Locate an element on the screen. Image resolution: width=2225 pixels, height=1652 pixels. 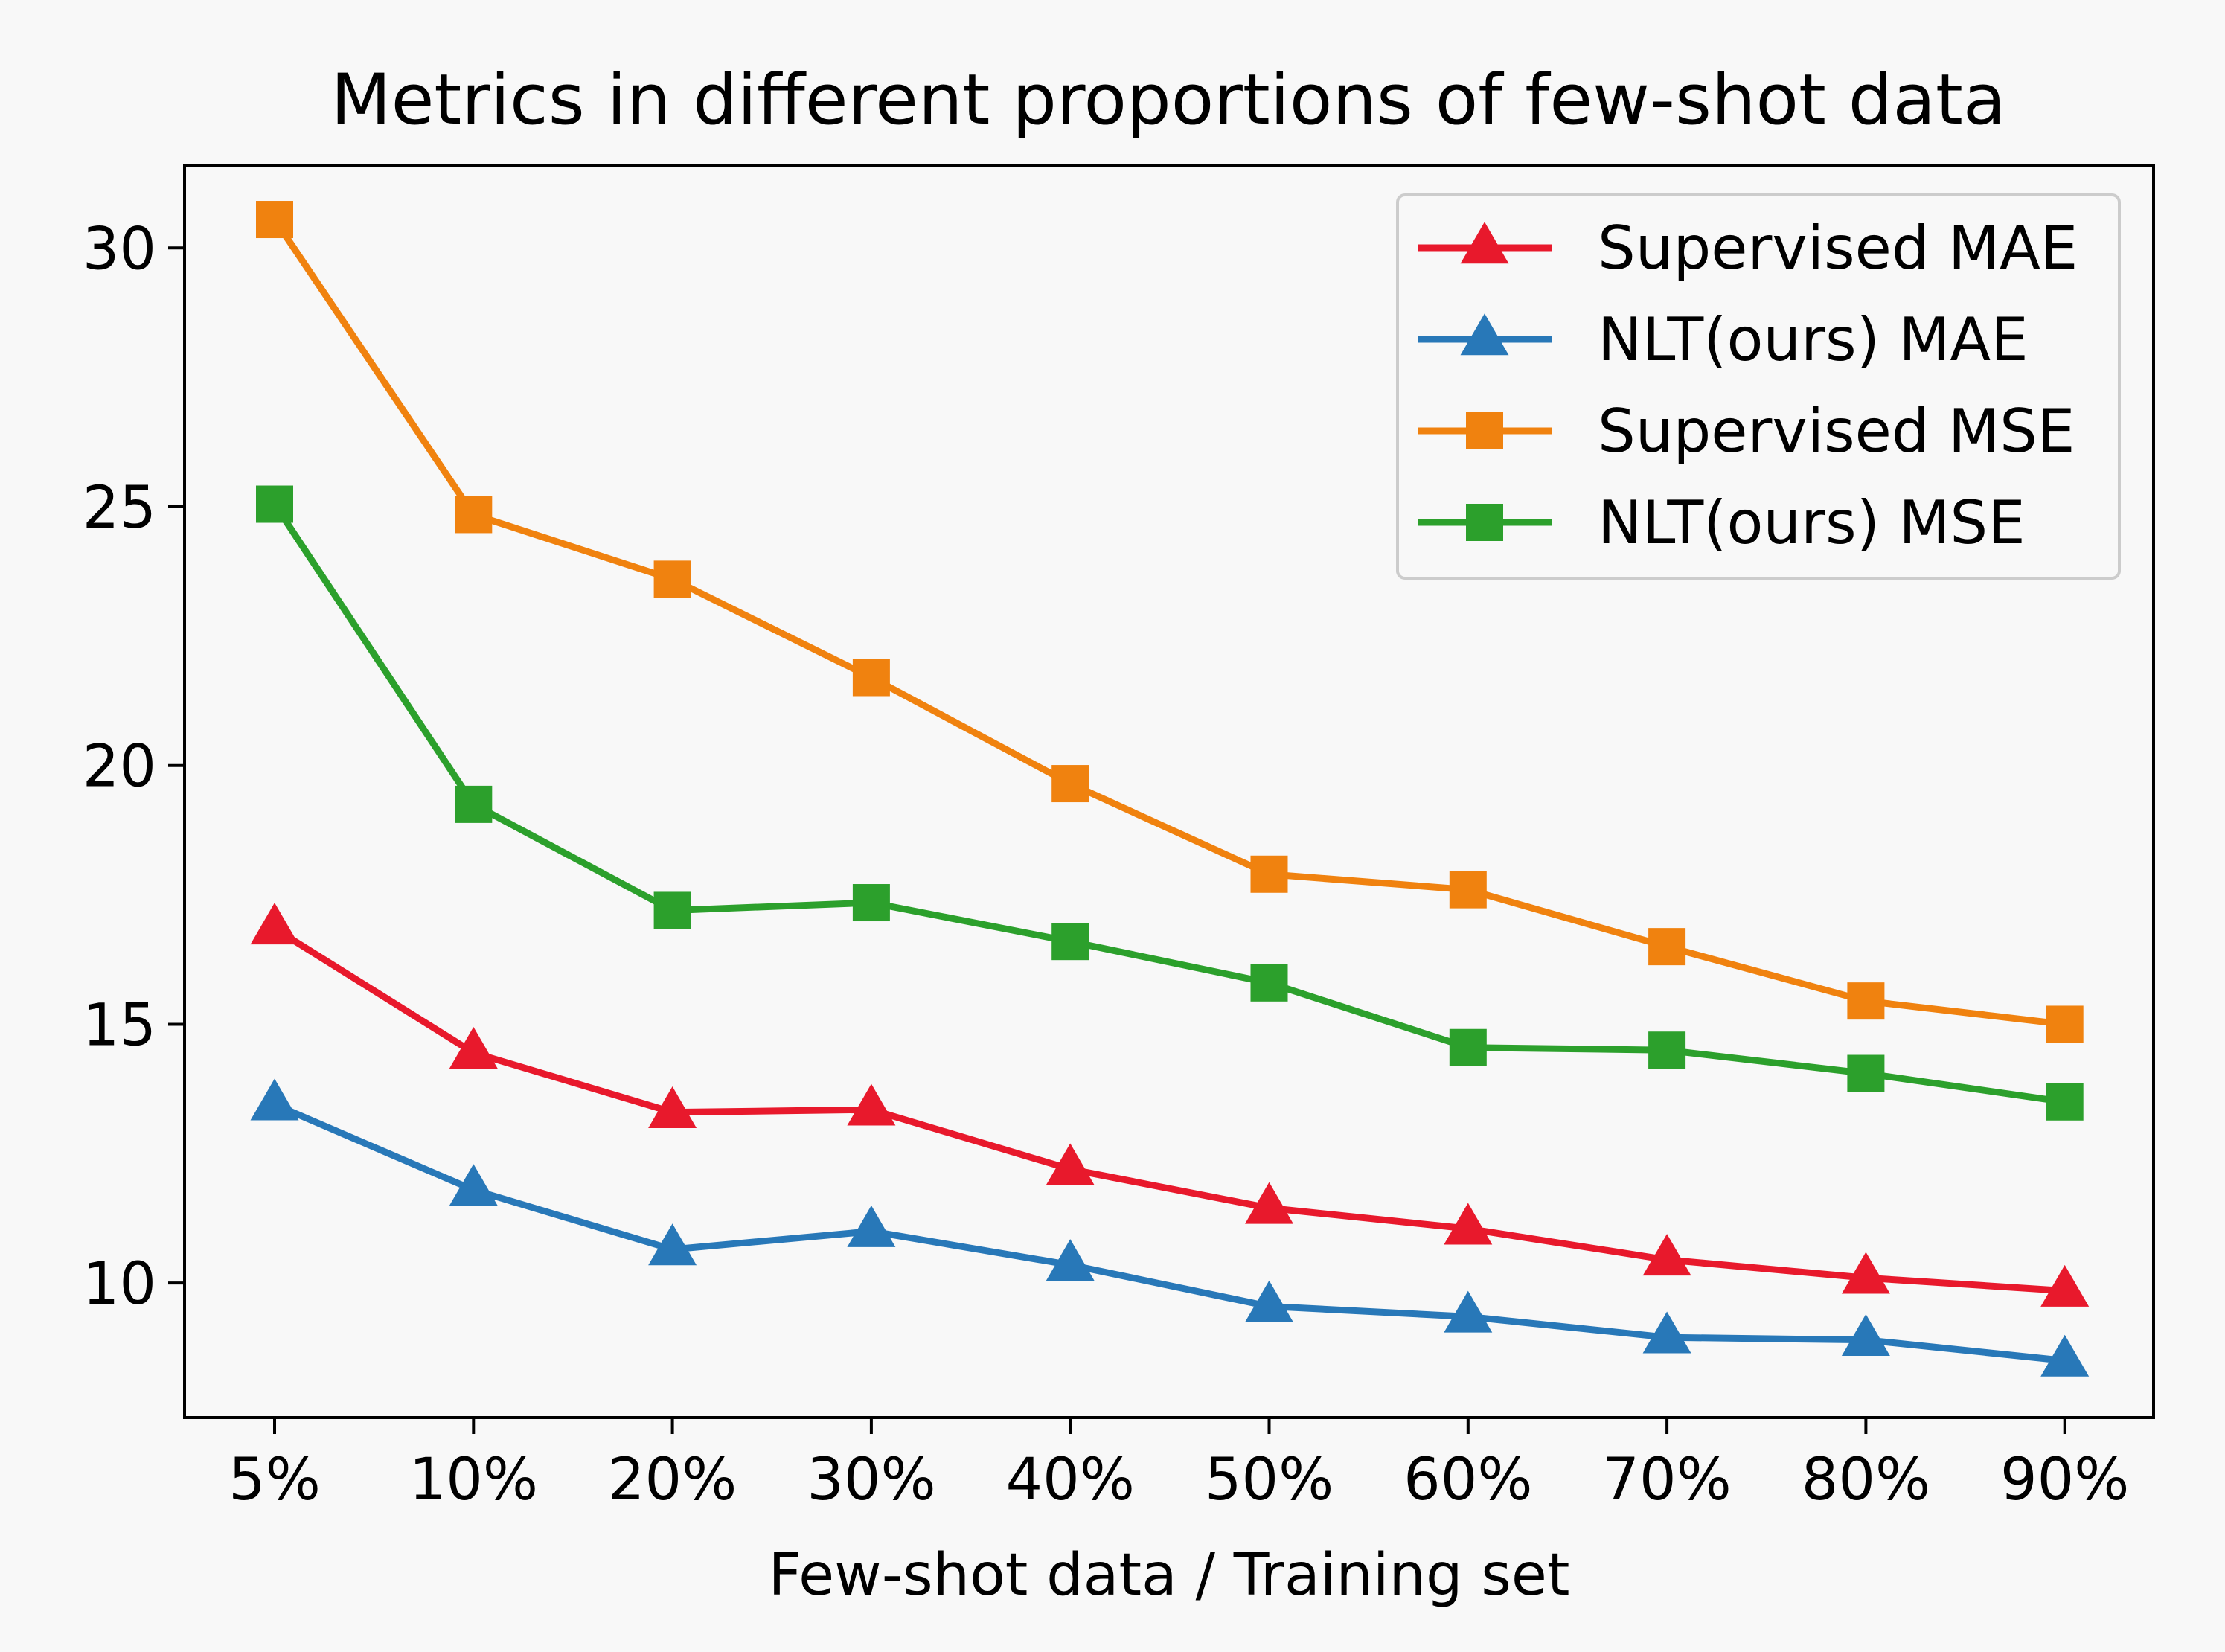
x-axis-label: Few-shot data / Training set is located at coordinates (1168, 1575).